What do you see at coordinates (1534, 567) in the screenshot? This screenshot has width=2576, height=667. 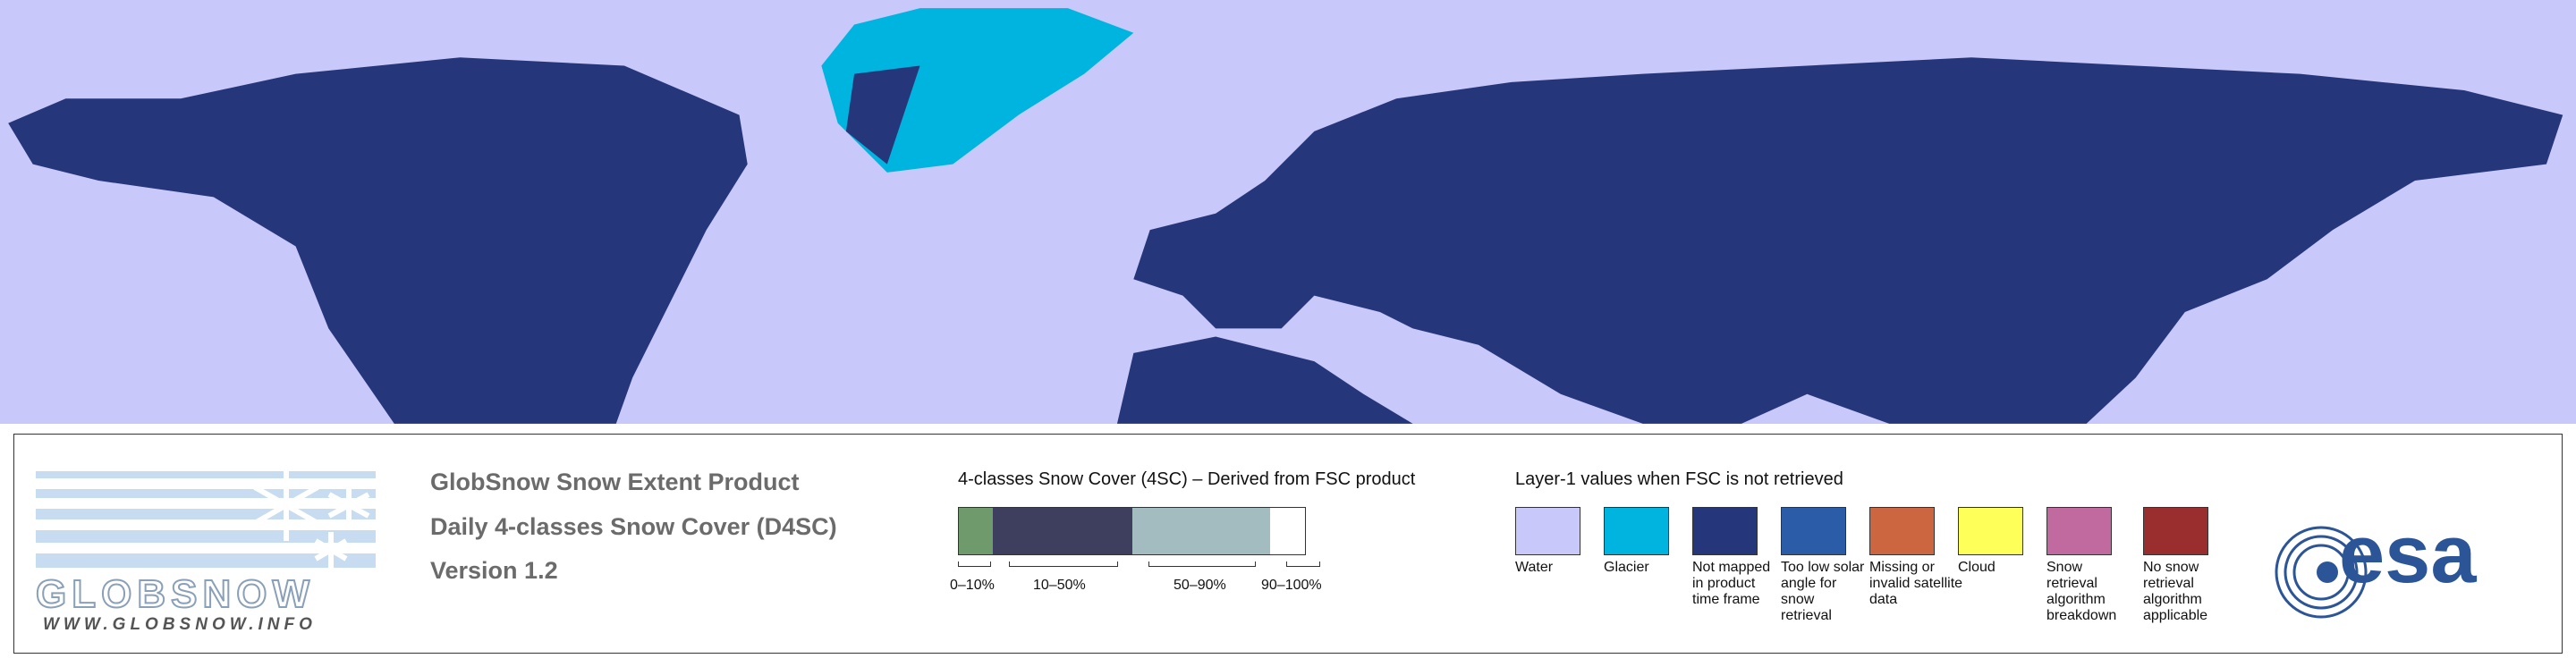 I see `layer1-label: Water` at bounding box center [1534, 567].